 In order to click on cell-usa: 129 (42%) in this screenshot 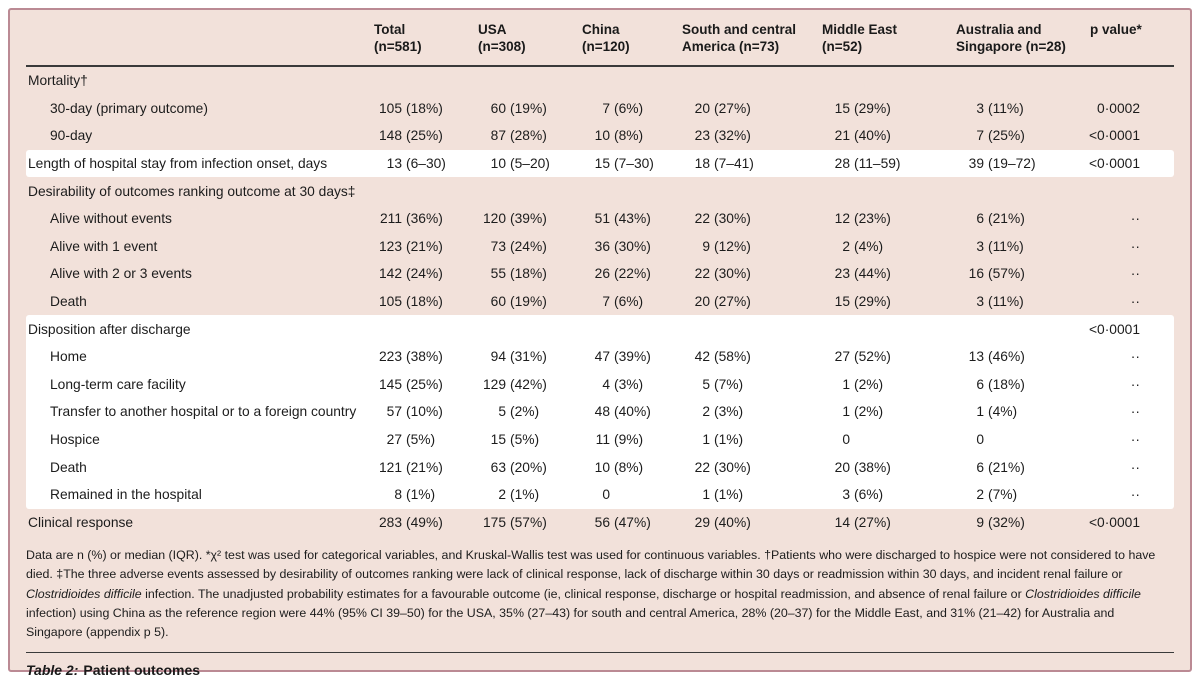, I will do `click(518, 384)`.